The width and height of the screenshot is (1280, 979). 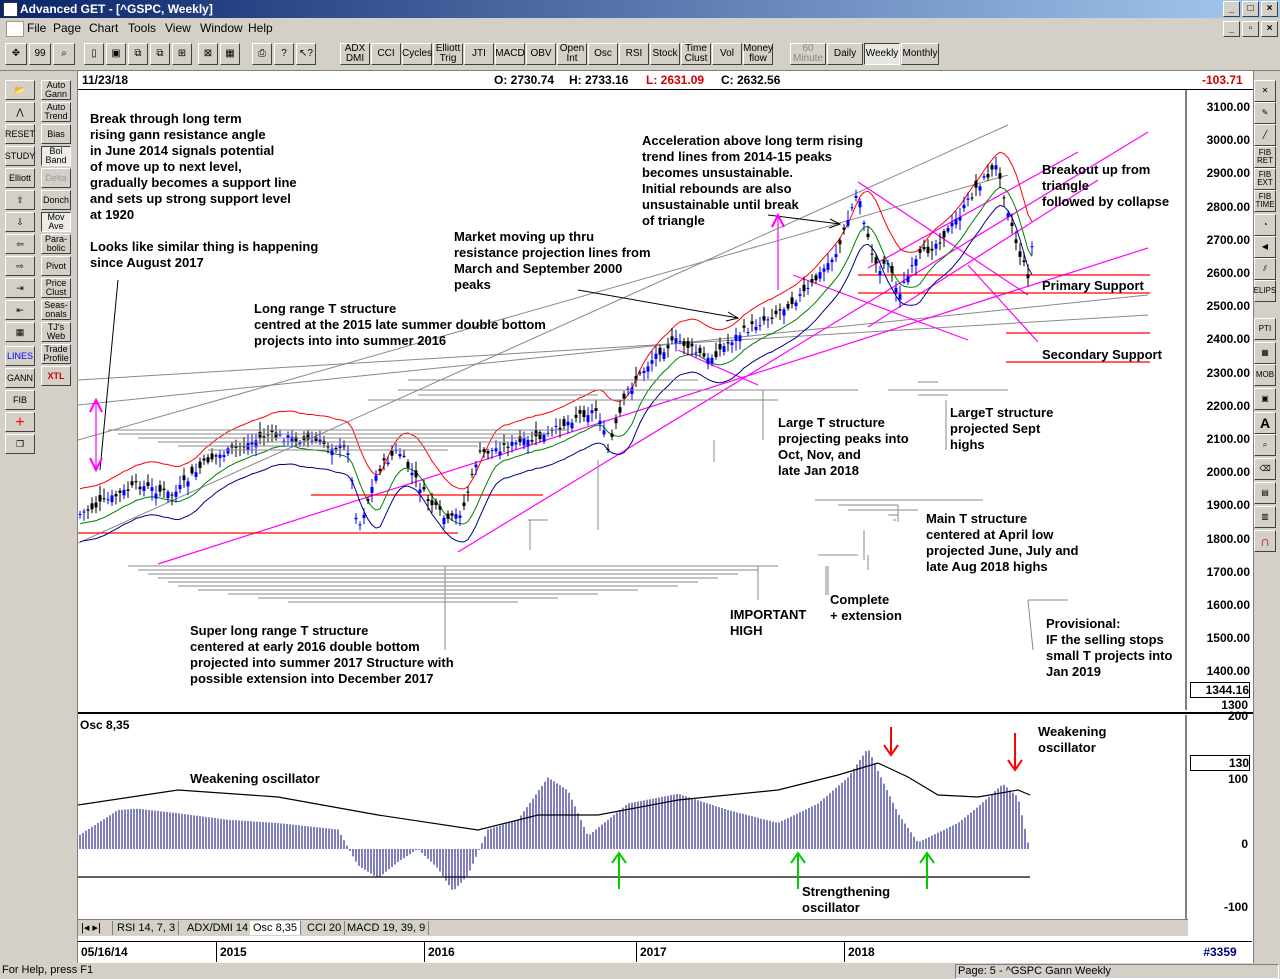 I want to click on price-clust-button: Price Clust, so click(x=56, y=288).